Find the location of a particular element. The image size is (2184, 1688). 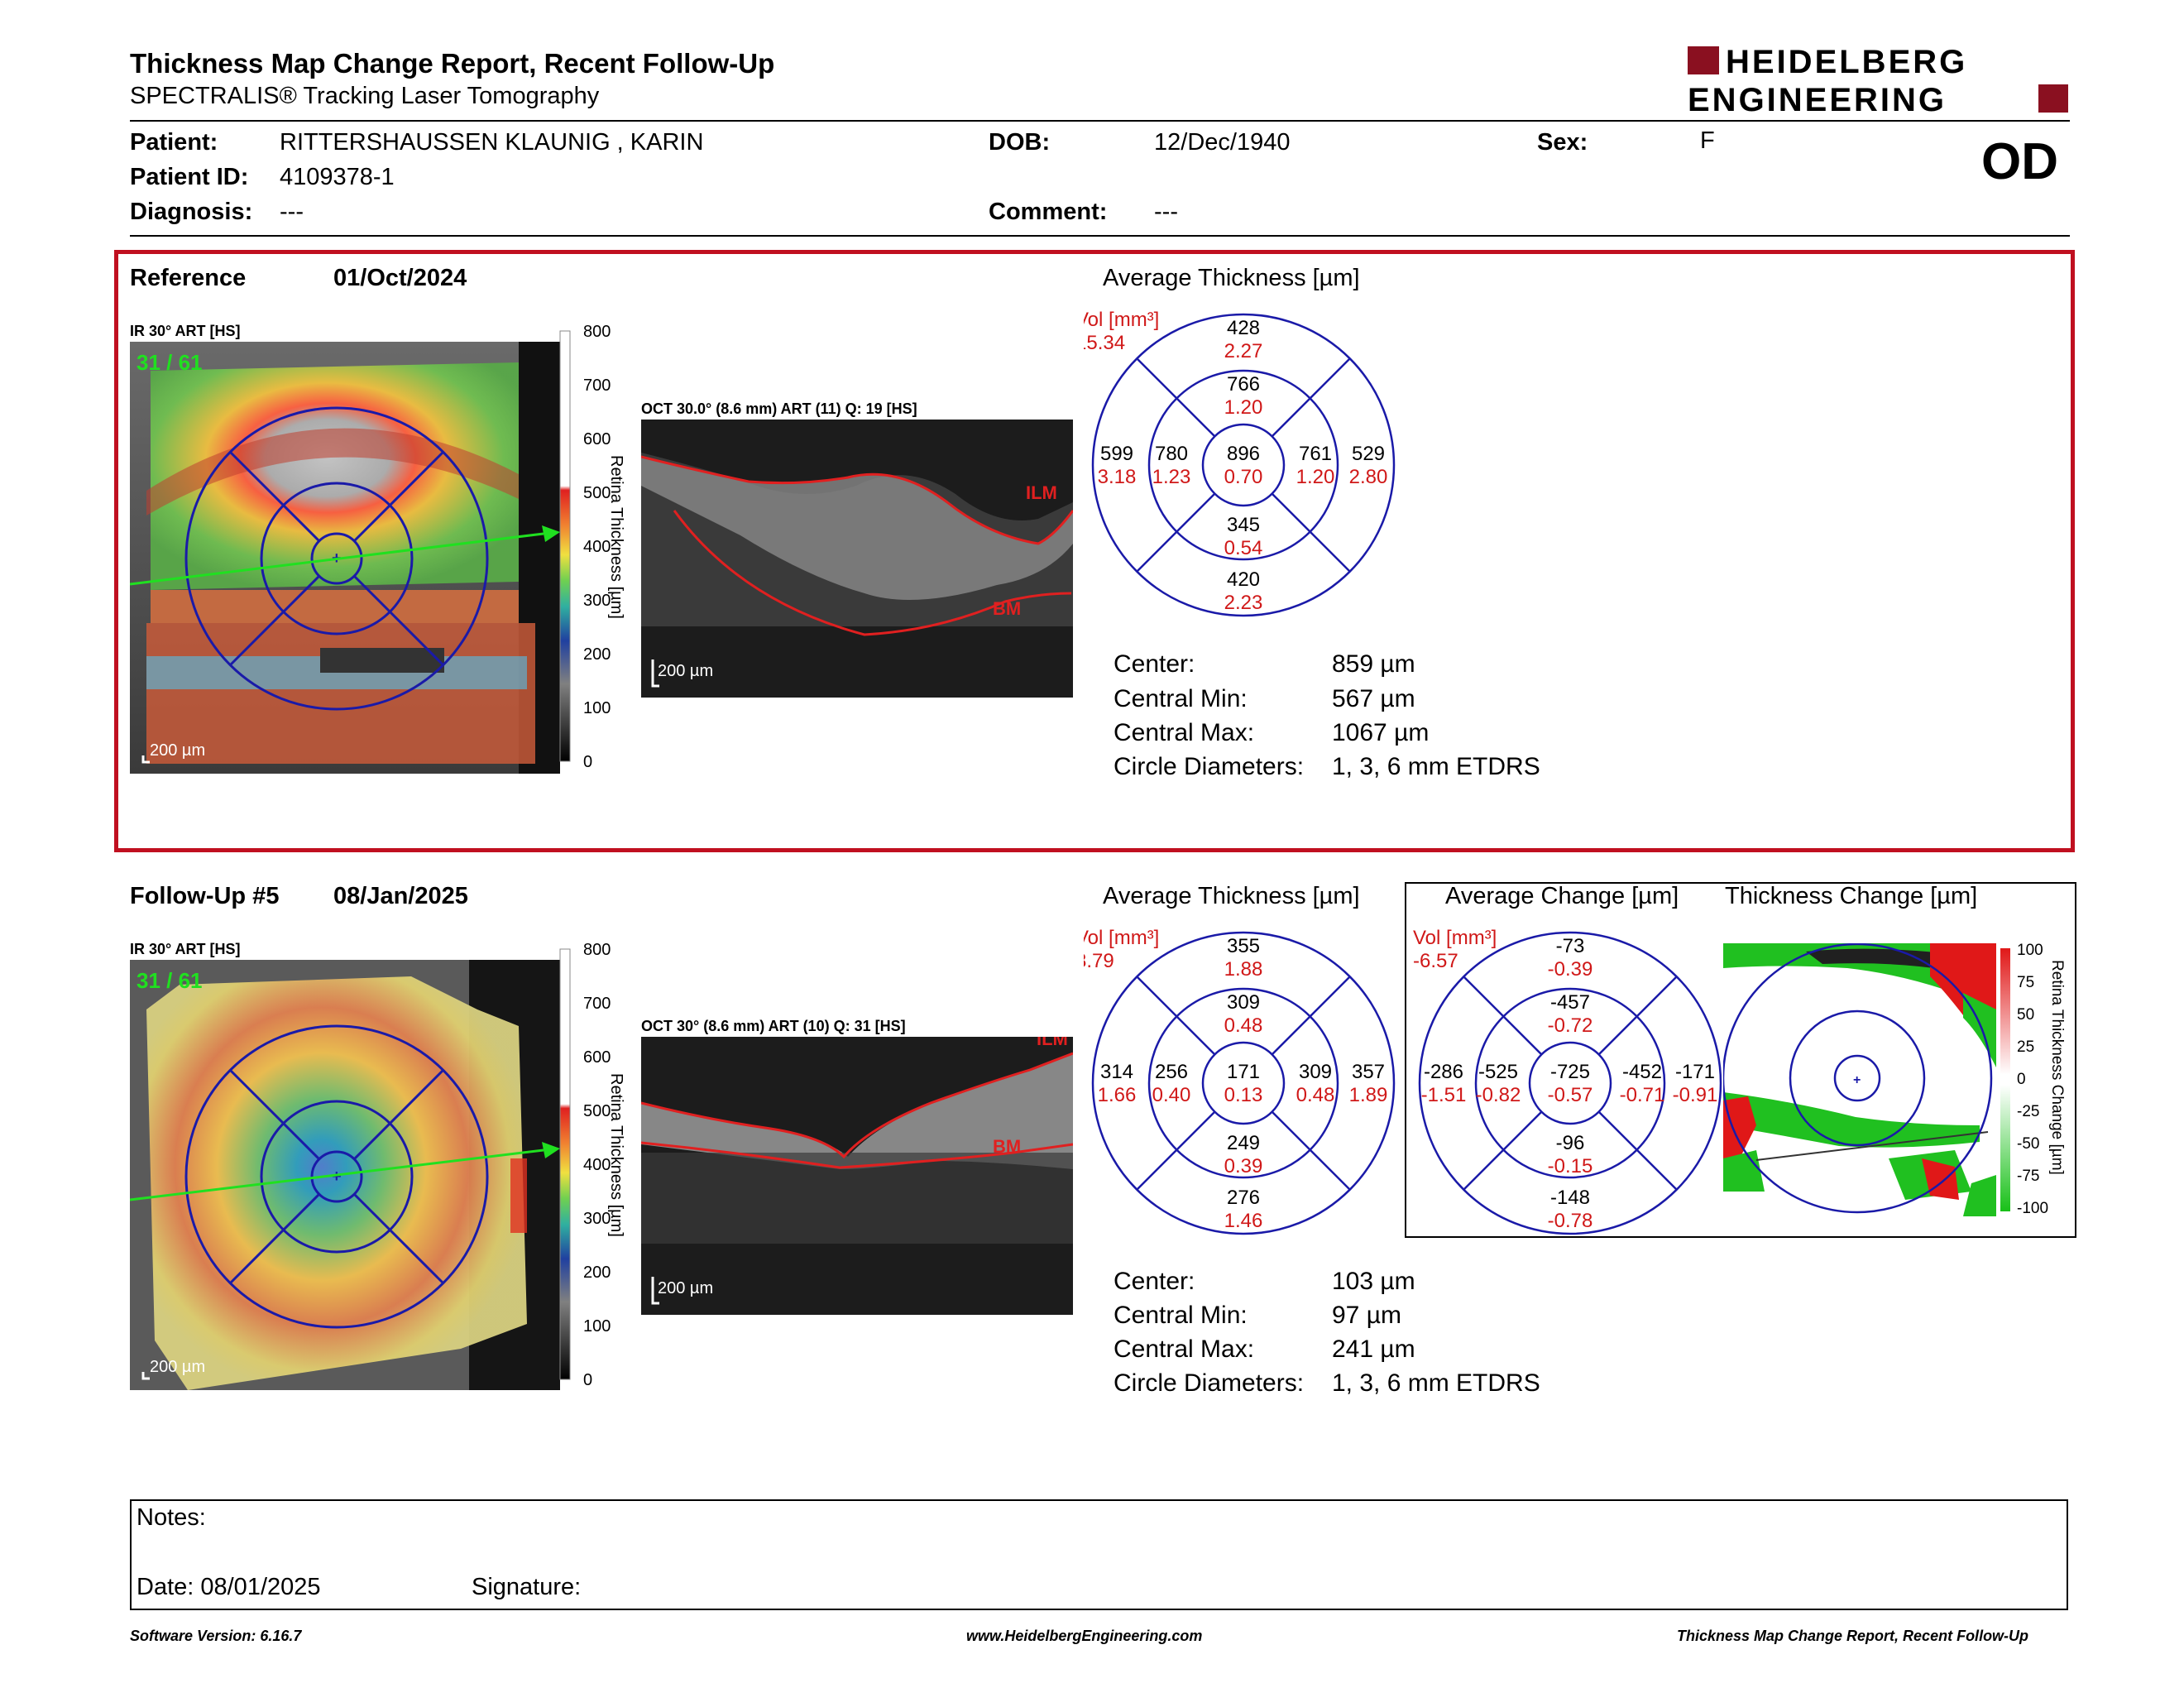

svg-text: 2.23 is located at coordinates (1243, 603).